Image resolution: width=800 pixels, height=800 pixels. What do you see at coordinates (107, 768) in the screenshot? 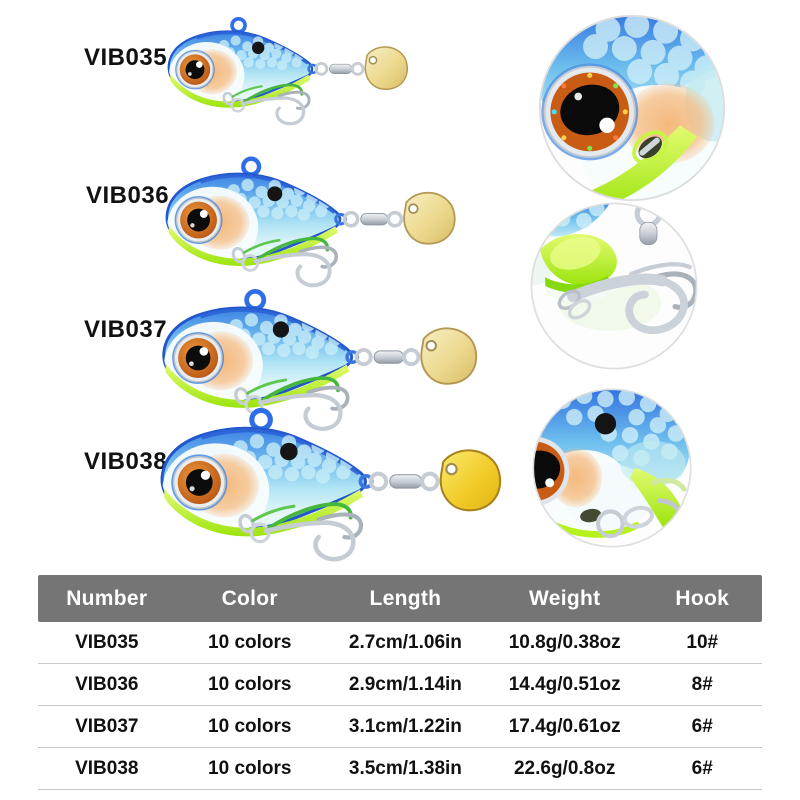
I see `cell-number: VIB038` at bounding box center [107, 768].